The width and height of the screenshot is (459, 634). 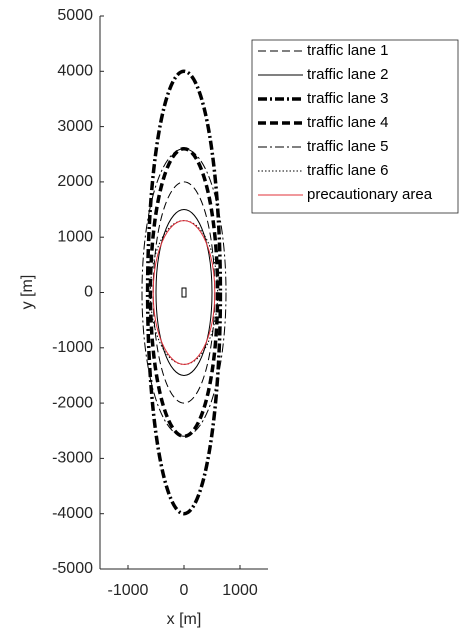 What do you see at coordinates (184, 590) in the screenshot?
I see `x-tick-label: 0` at bounding box center [184, 590].